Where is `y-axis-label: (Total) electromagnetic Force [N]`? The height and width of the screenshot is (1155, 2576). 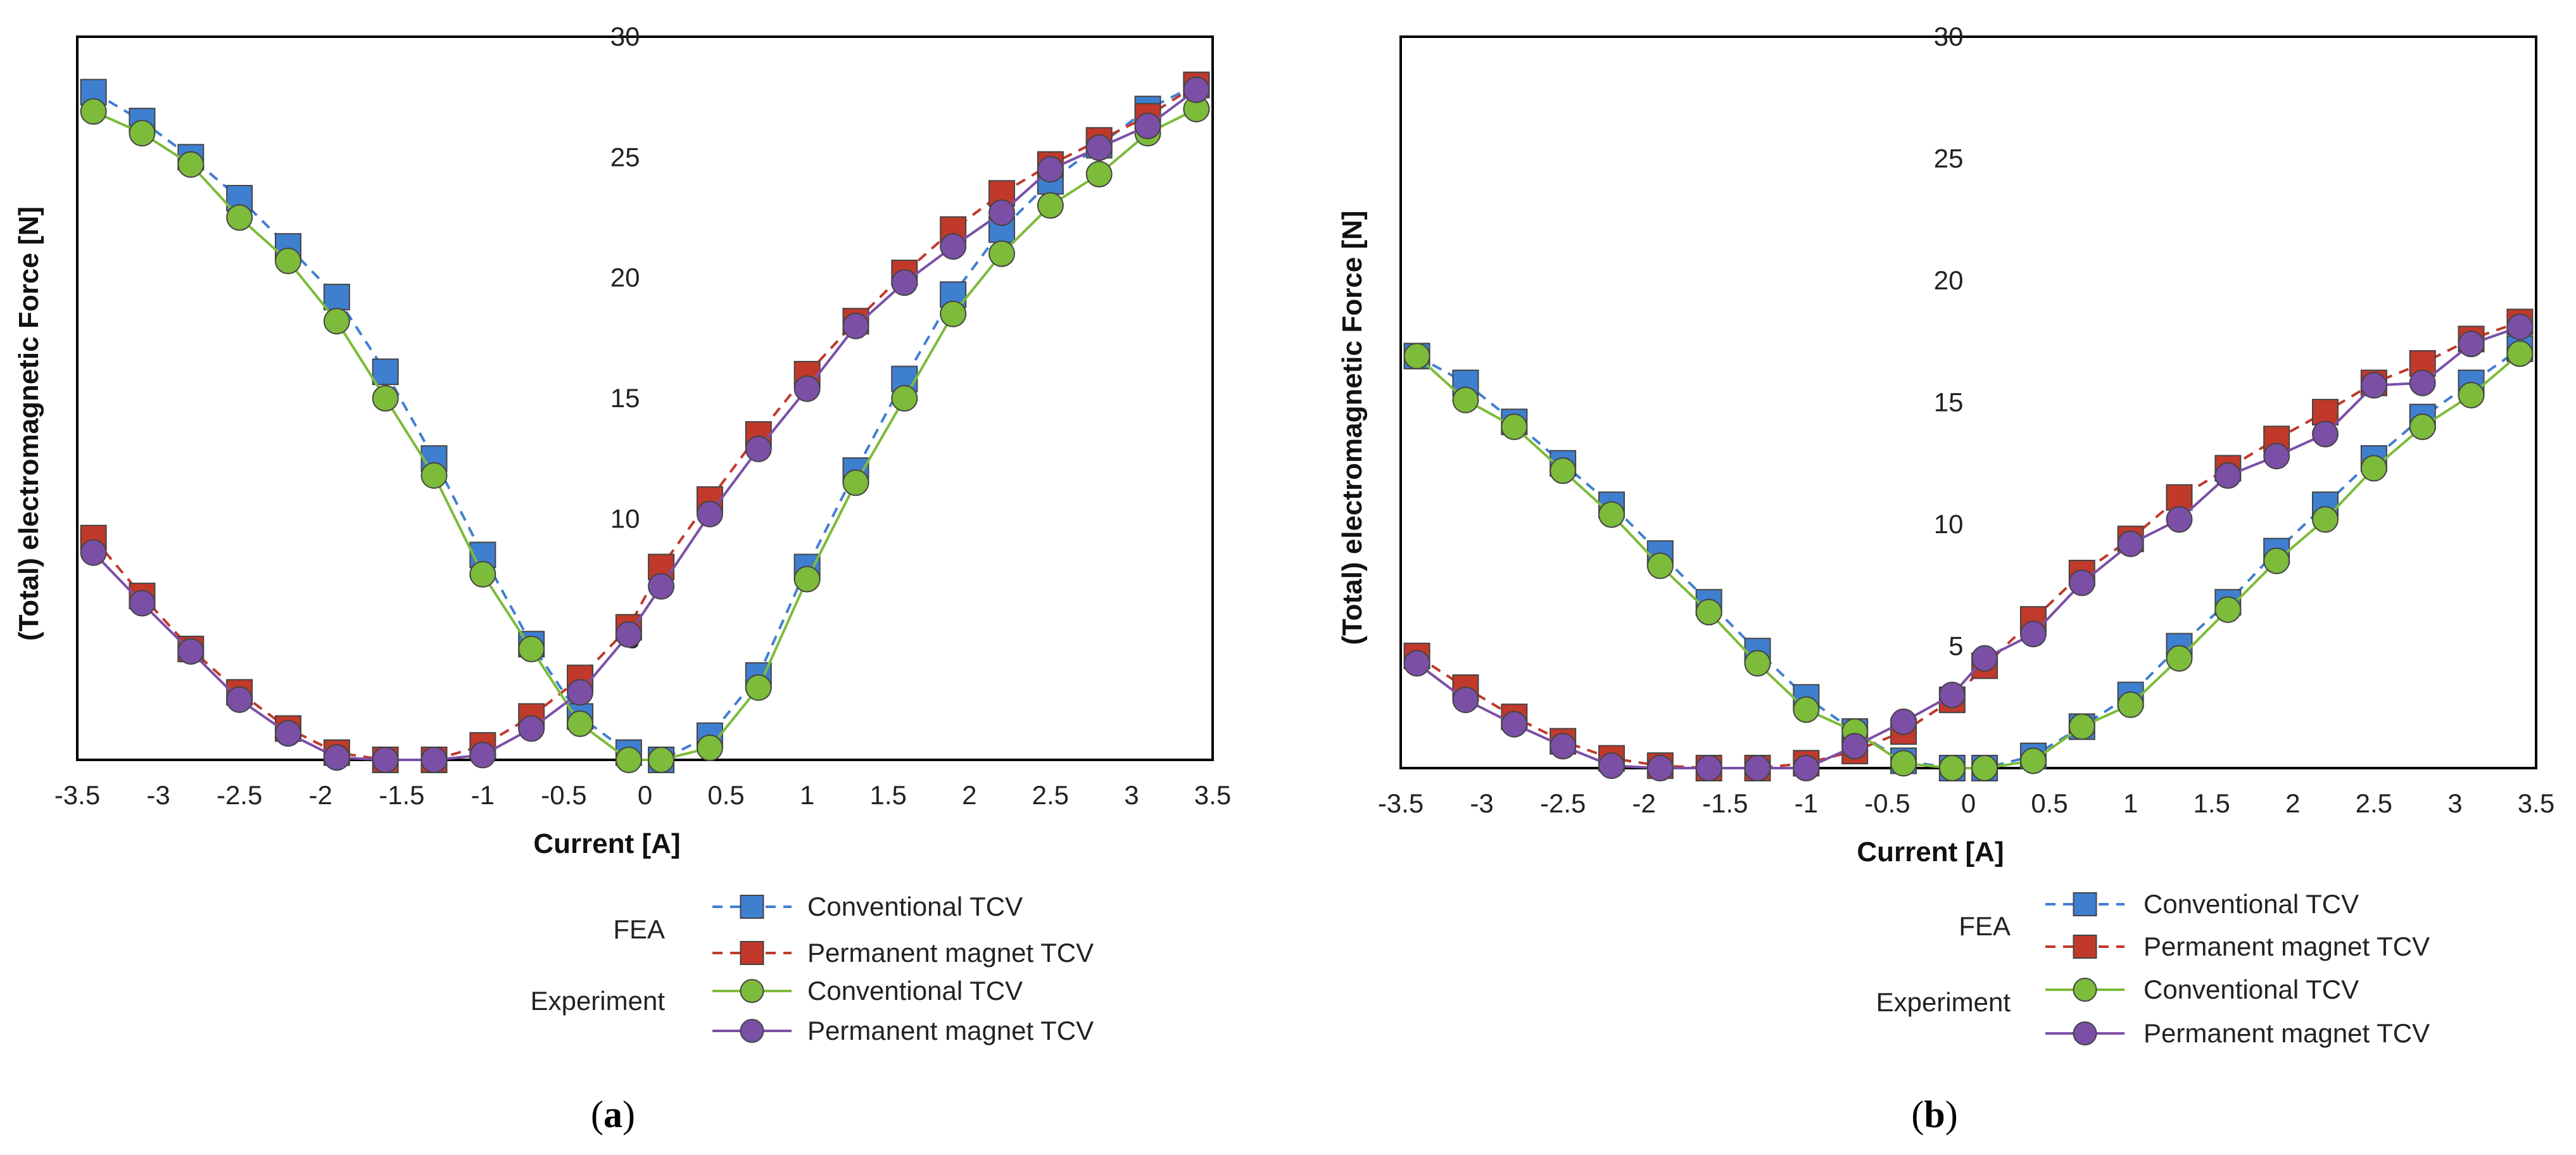 y-axis-label: (Total) electromagnetic Force [N] is located at coordinates (1352, 428).